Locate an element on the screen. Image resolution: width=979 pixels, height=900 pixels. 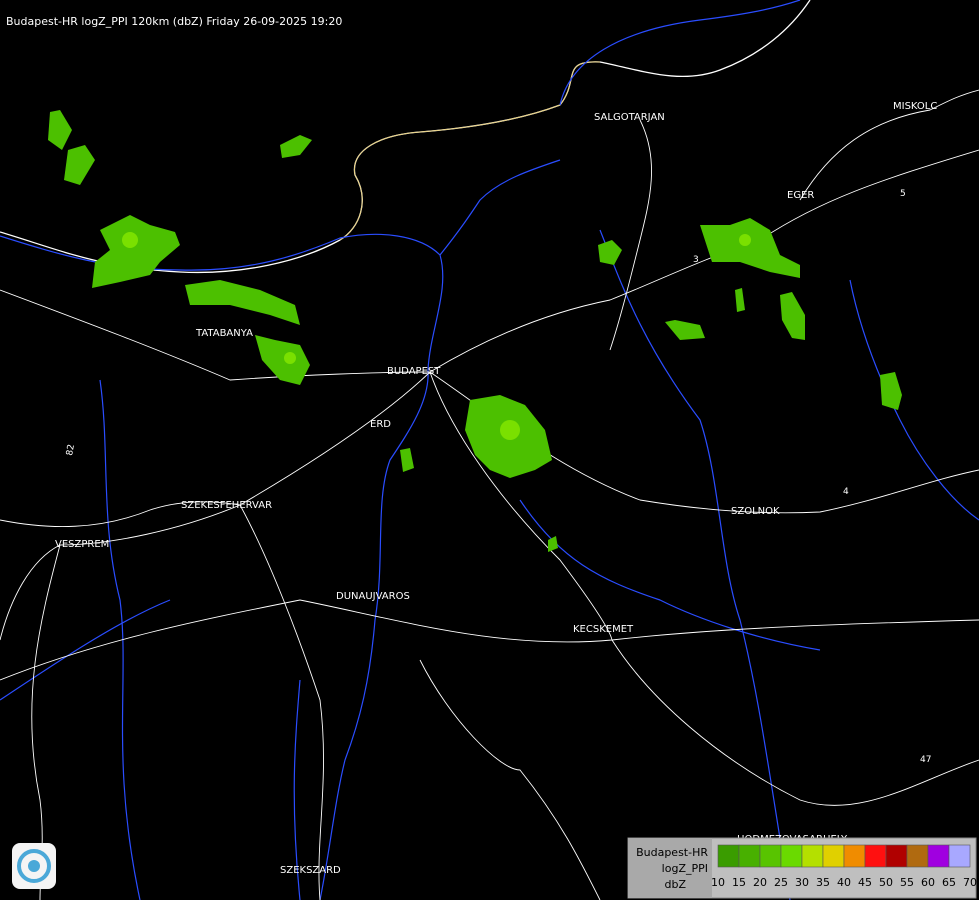
legend-level: 70 is located at coordinates (970, 882).